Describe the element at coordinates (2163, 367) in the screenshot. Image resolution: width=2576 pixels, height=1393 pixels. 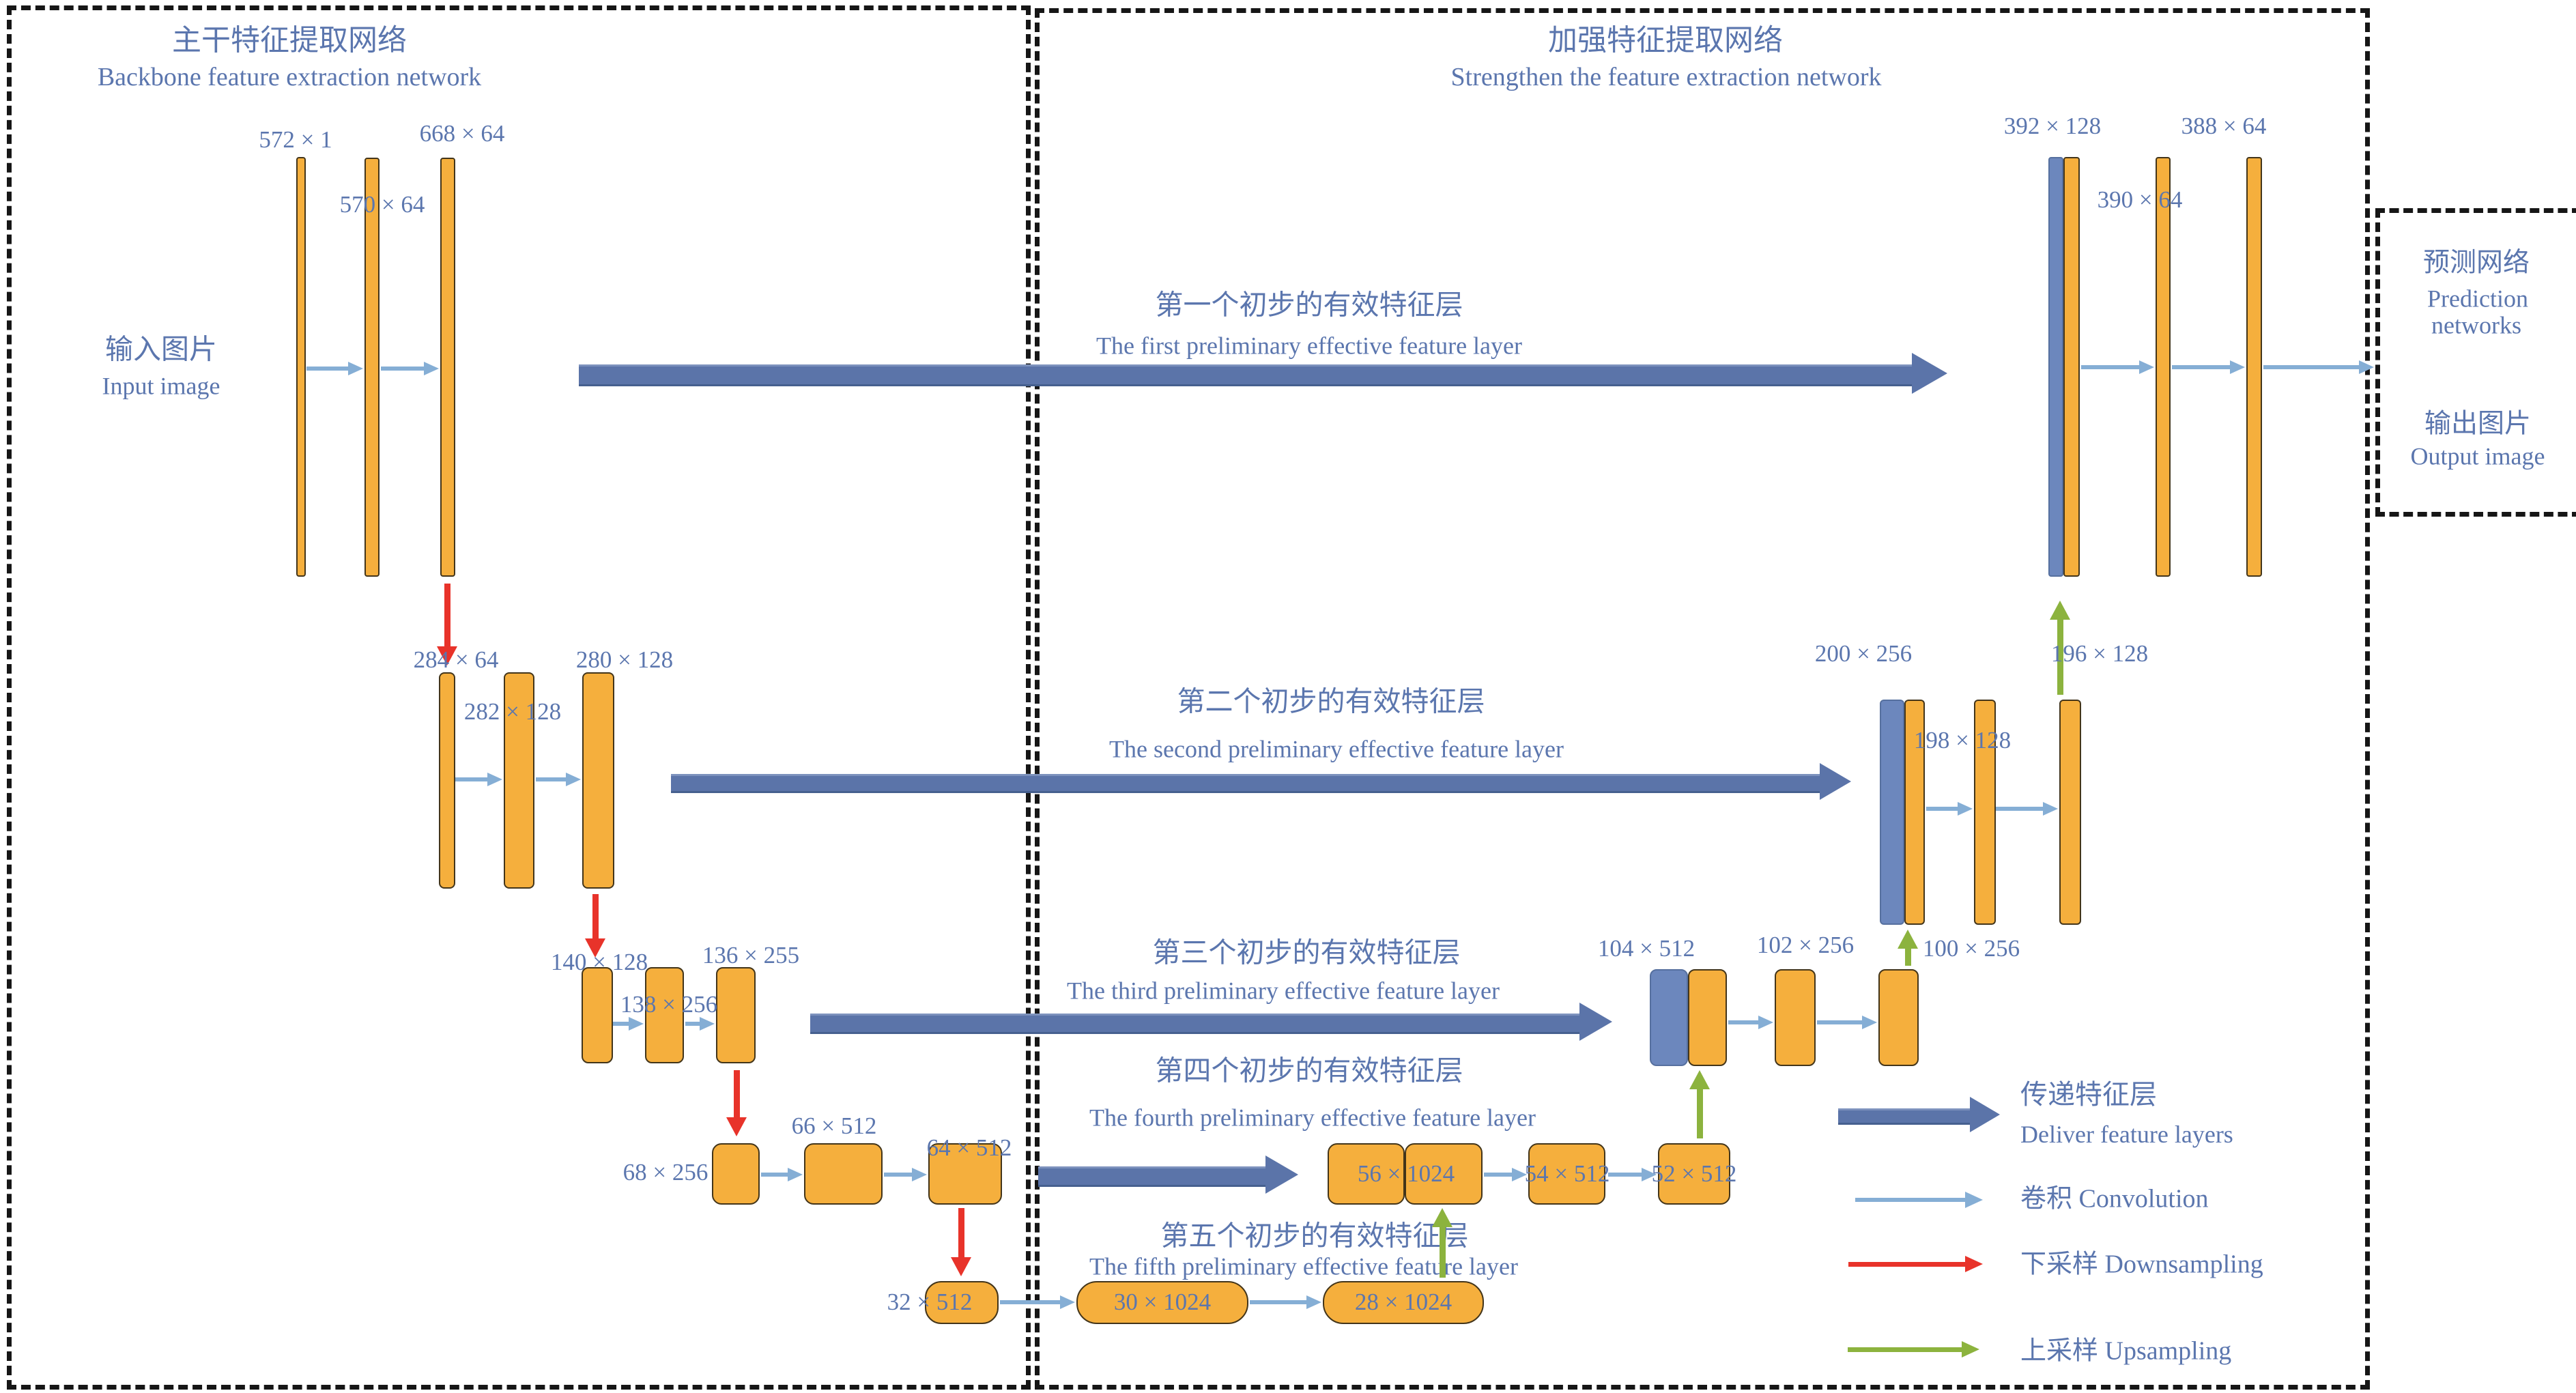
I see `bar-390x64` at that location.